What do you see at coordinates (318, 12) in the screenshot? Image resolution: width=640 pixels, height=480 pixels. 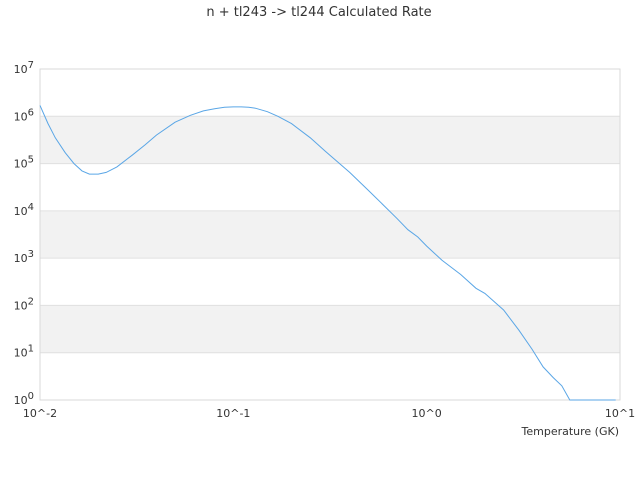 I see `chart-title: n + tl243 -> tl244 Calculated Rate` at bounding box center [318, 12].